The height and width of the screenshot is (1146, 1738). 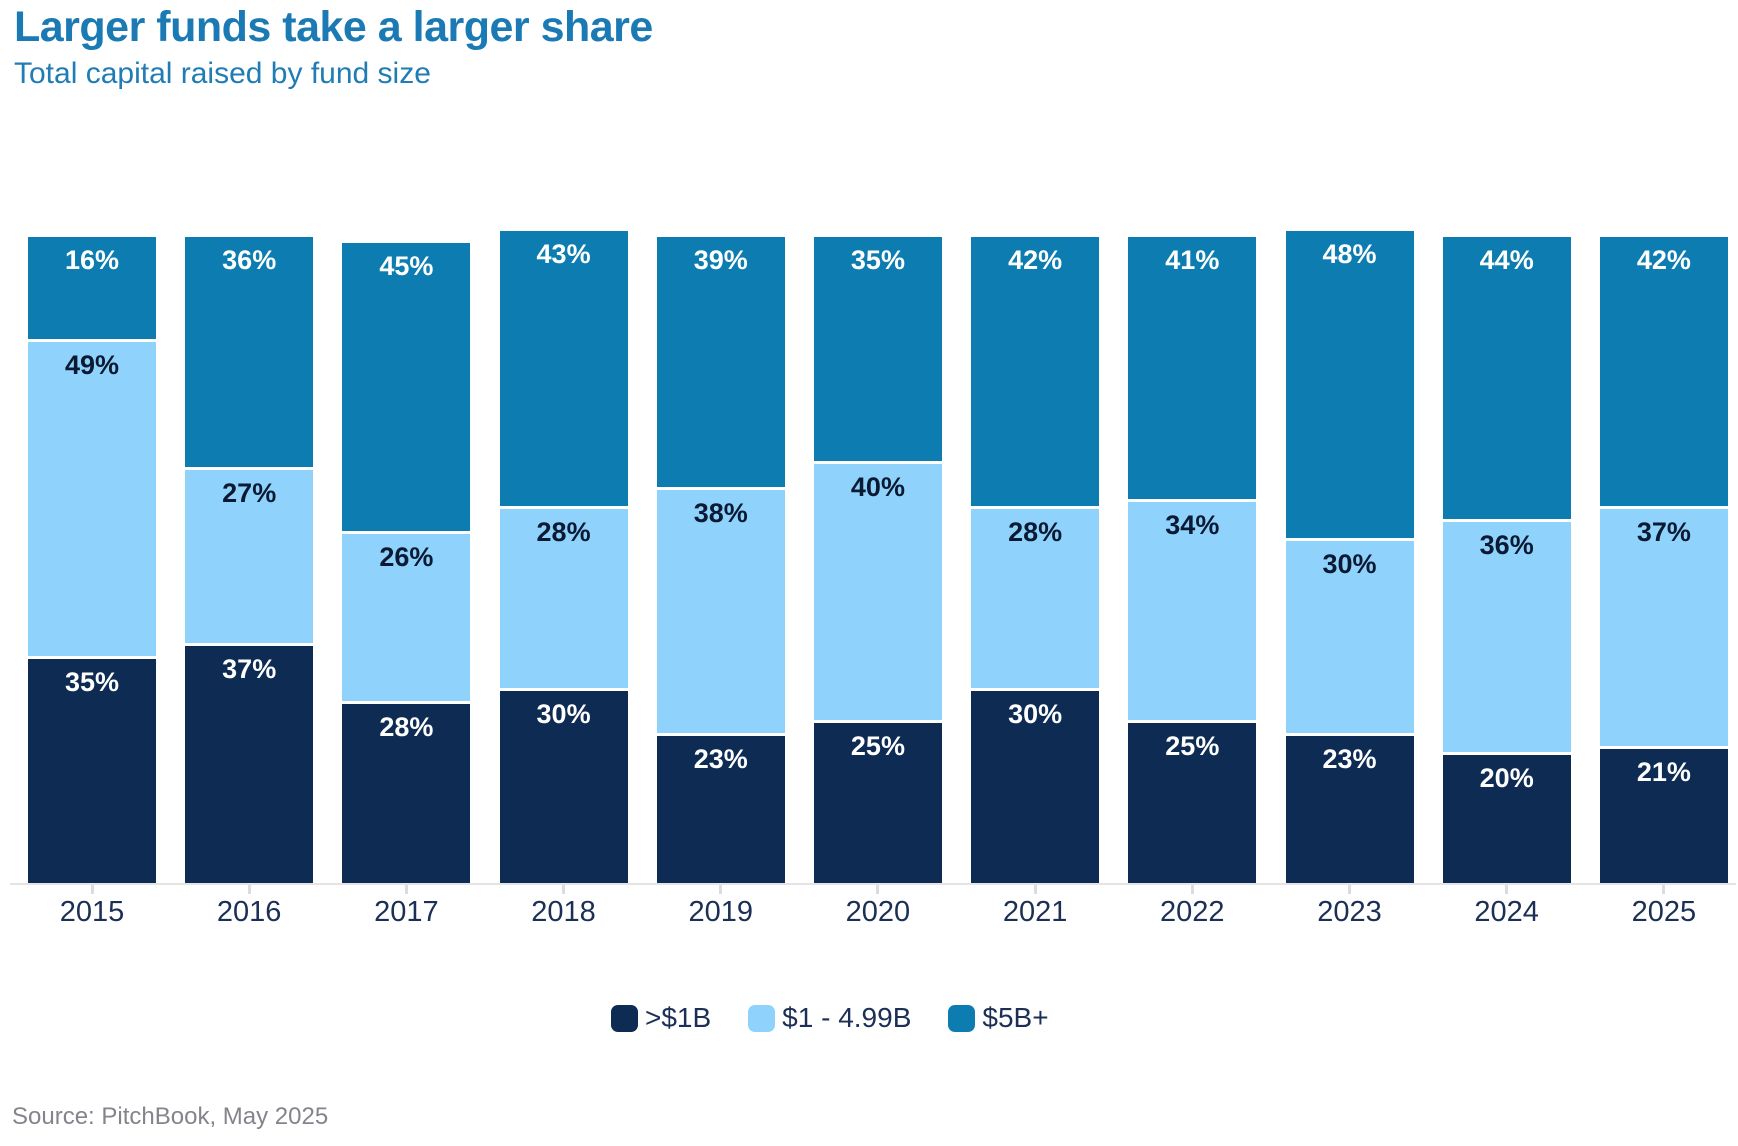 I want to click on year-label: 2025, so click(x=1664, y=912).